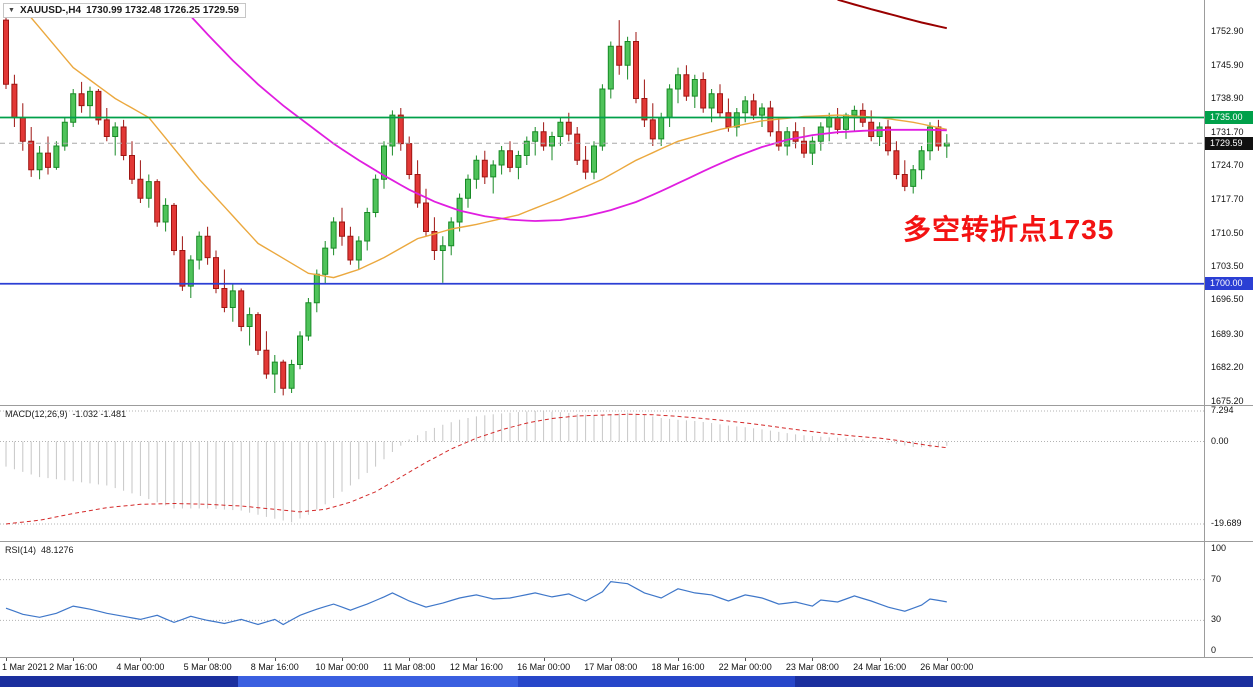  Describe the element at coordinates (1227, 299) in the screenshot. I see `price-tick-label: 1696.50` at that location.